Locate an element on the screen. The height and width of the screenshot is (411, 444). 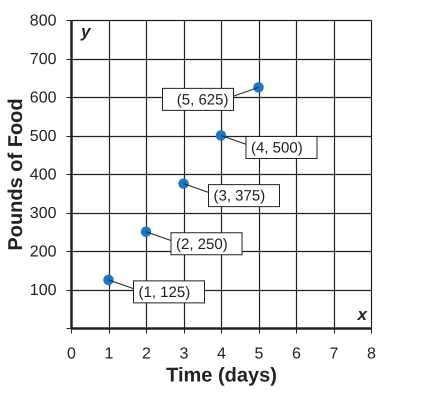
y-tick-label: 100 is located at coordinates (43, 290).